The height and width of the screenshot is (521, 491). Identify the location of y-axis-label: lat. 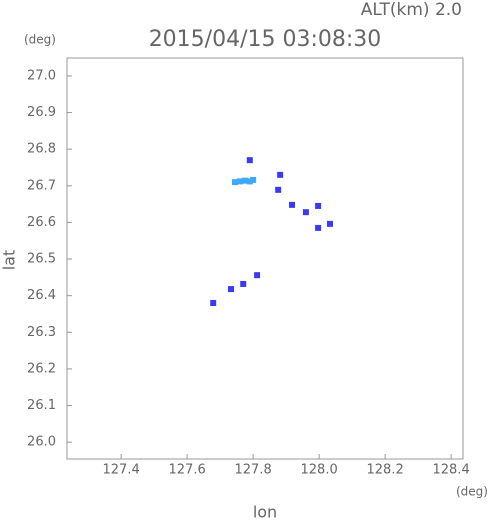
(9, 260).